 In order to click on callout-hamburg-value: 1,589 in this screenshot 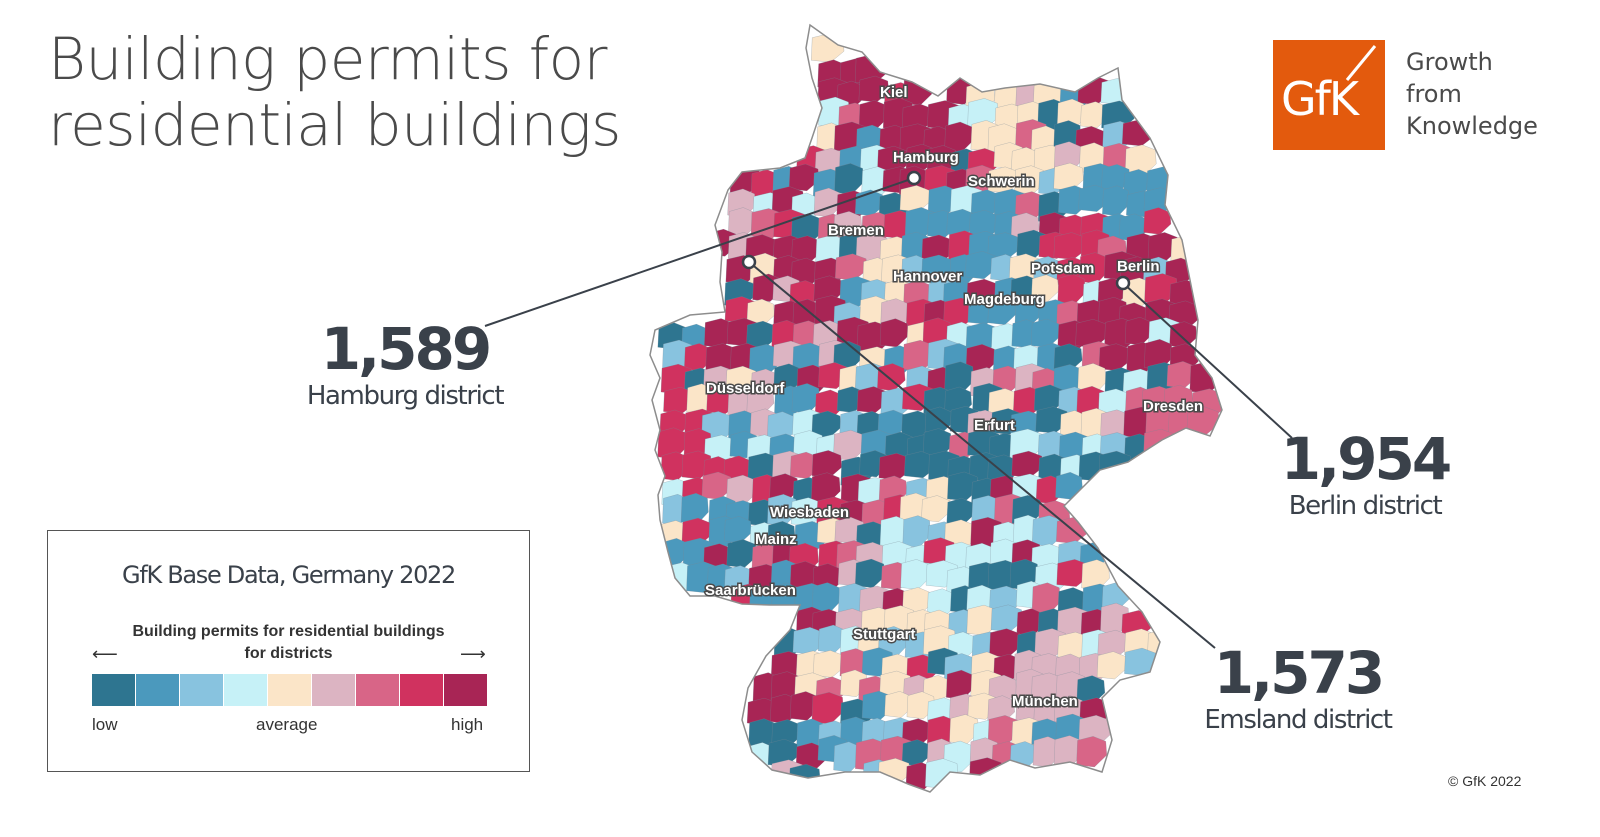, I will do `click(406, 349)`.